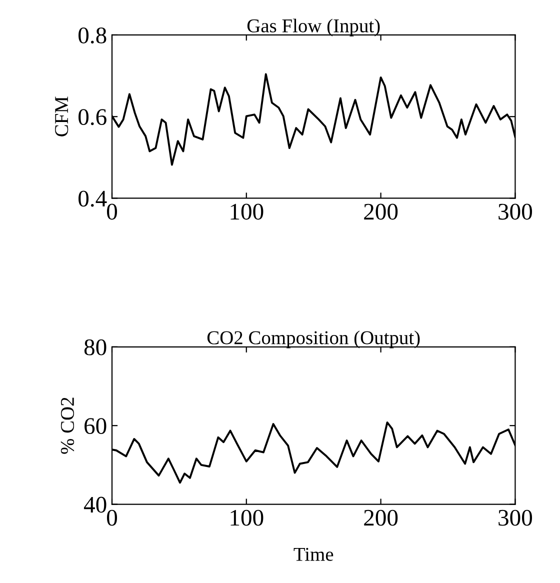 This screenshot has height=583, width=560. I want to click on chart-title: CO2 Composition (Output), so click(313, 339).